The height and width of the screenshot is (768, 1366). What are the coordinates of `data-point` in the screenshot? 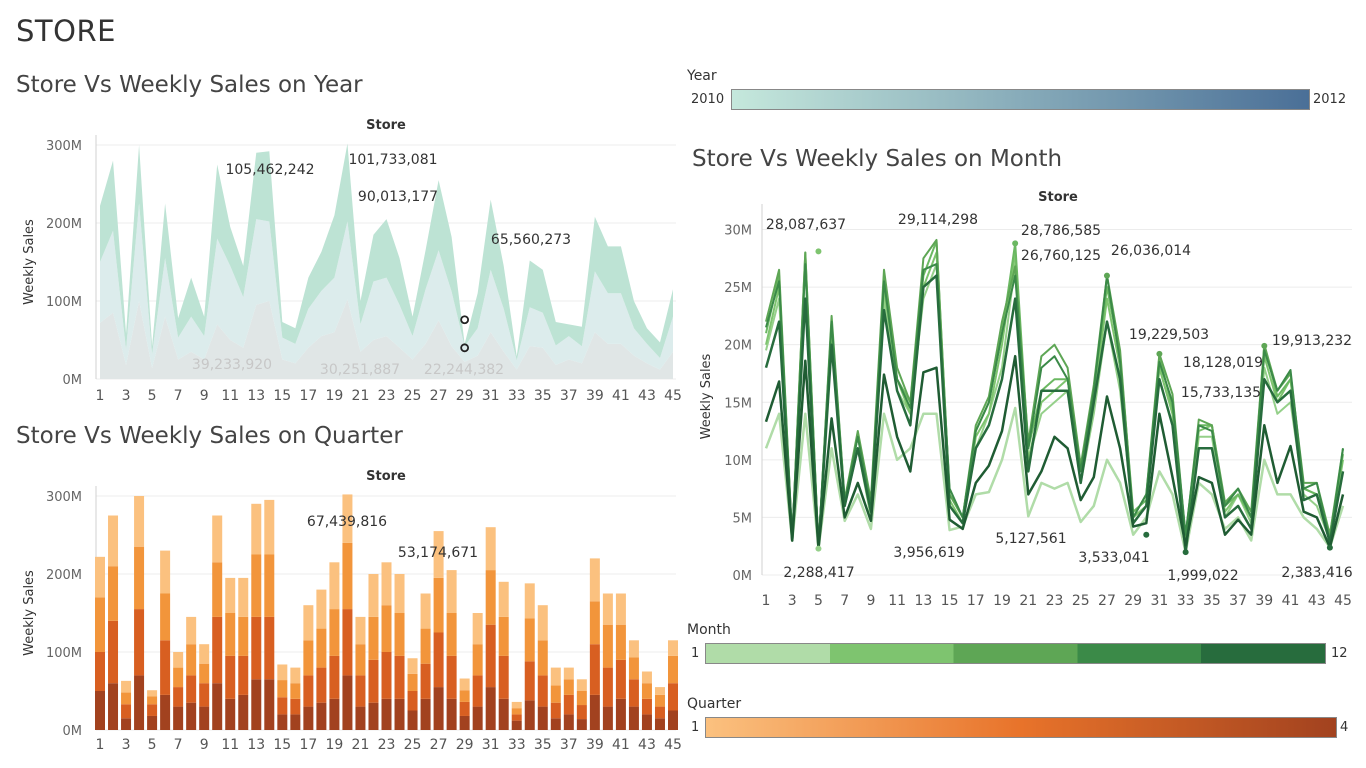 It's located at (1015, 243).